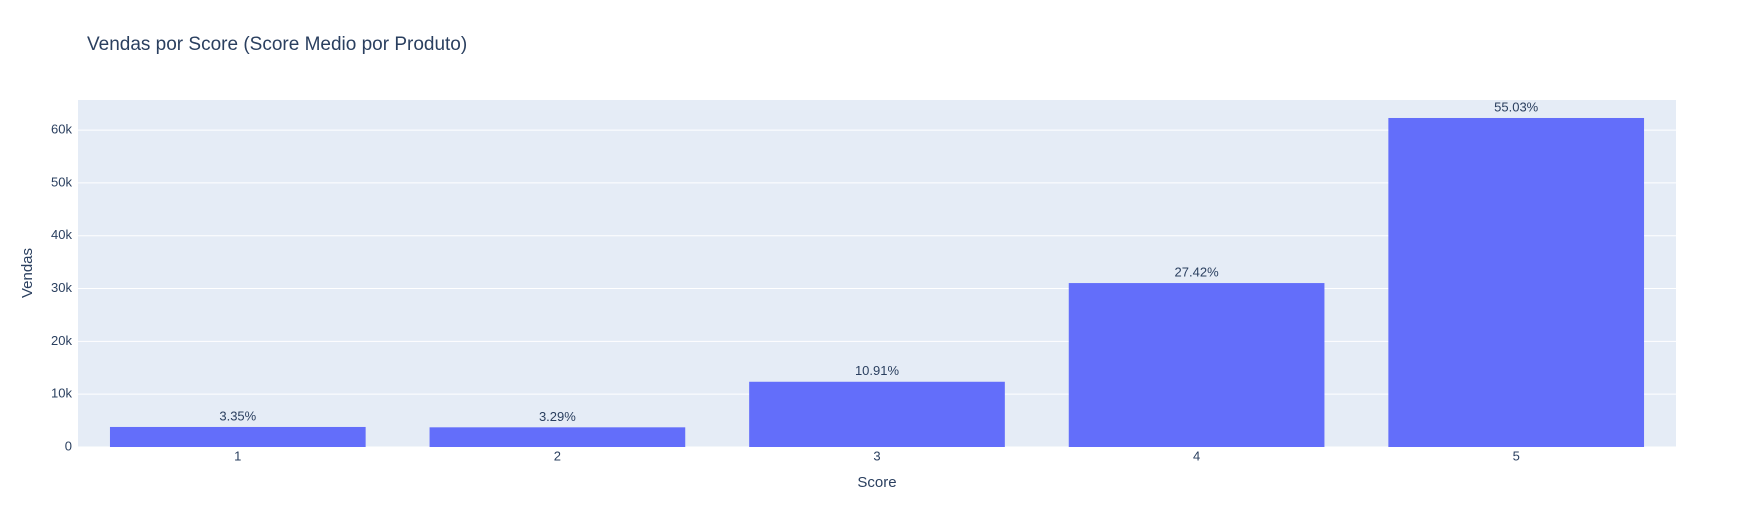 The image size is (1746, 525). Describe the element at coordinates (27, 273) in the screenshot. I see `y-axis-title: Vendas` at that location.